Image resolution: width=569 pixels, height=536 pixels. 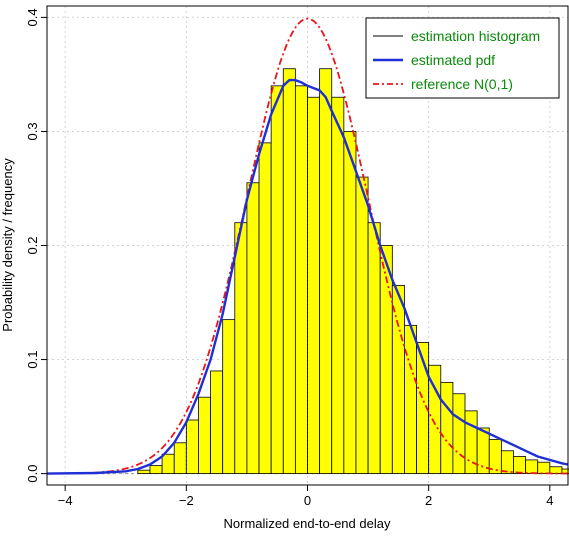 What do you see at coordinates (462, 84) in the screenshot?
I see `legend-label: reference N(0,1)` at bounding box center [462, 84].